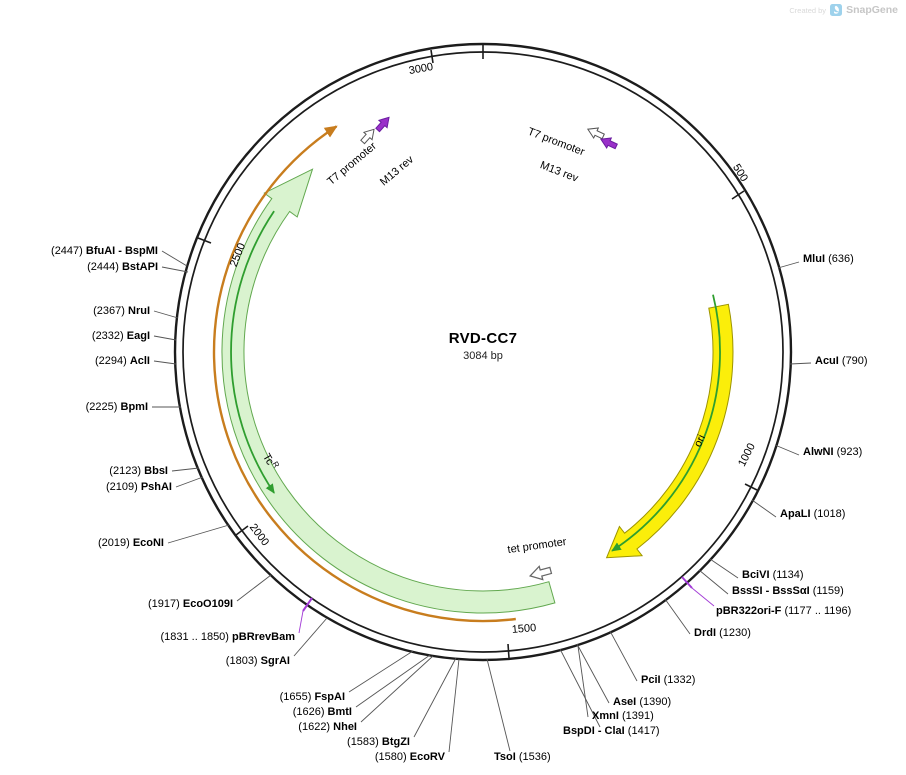 This screenshot has height=775, width=906. I want to click on enzyme-label-xmni: XmnI (1391), so click(623, 716).